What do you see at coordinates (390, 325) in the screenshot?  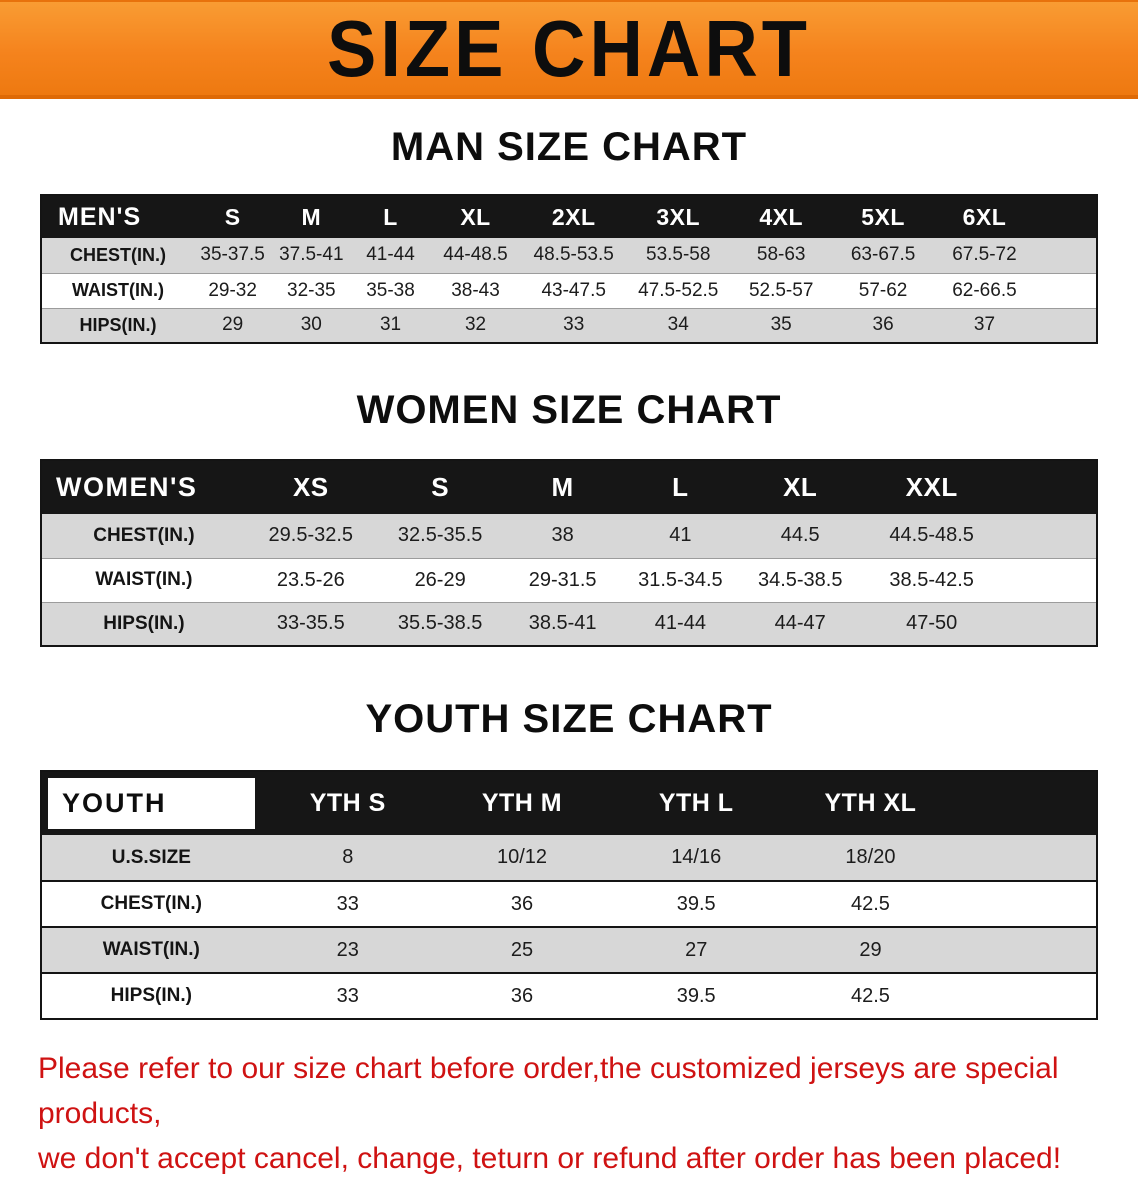 I see `size-cell: 31` at bounding box center [390, 325].